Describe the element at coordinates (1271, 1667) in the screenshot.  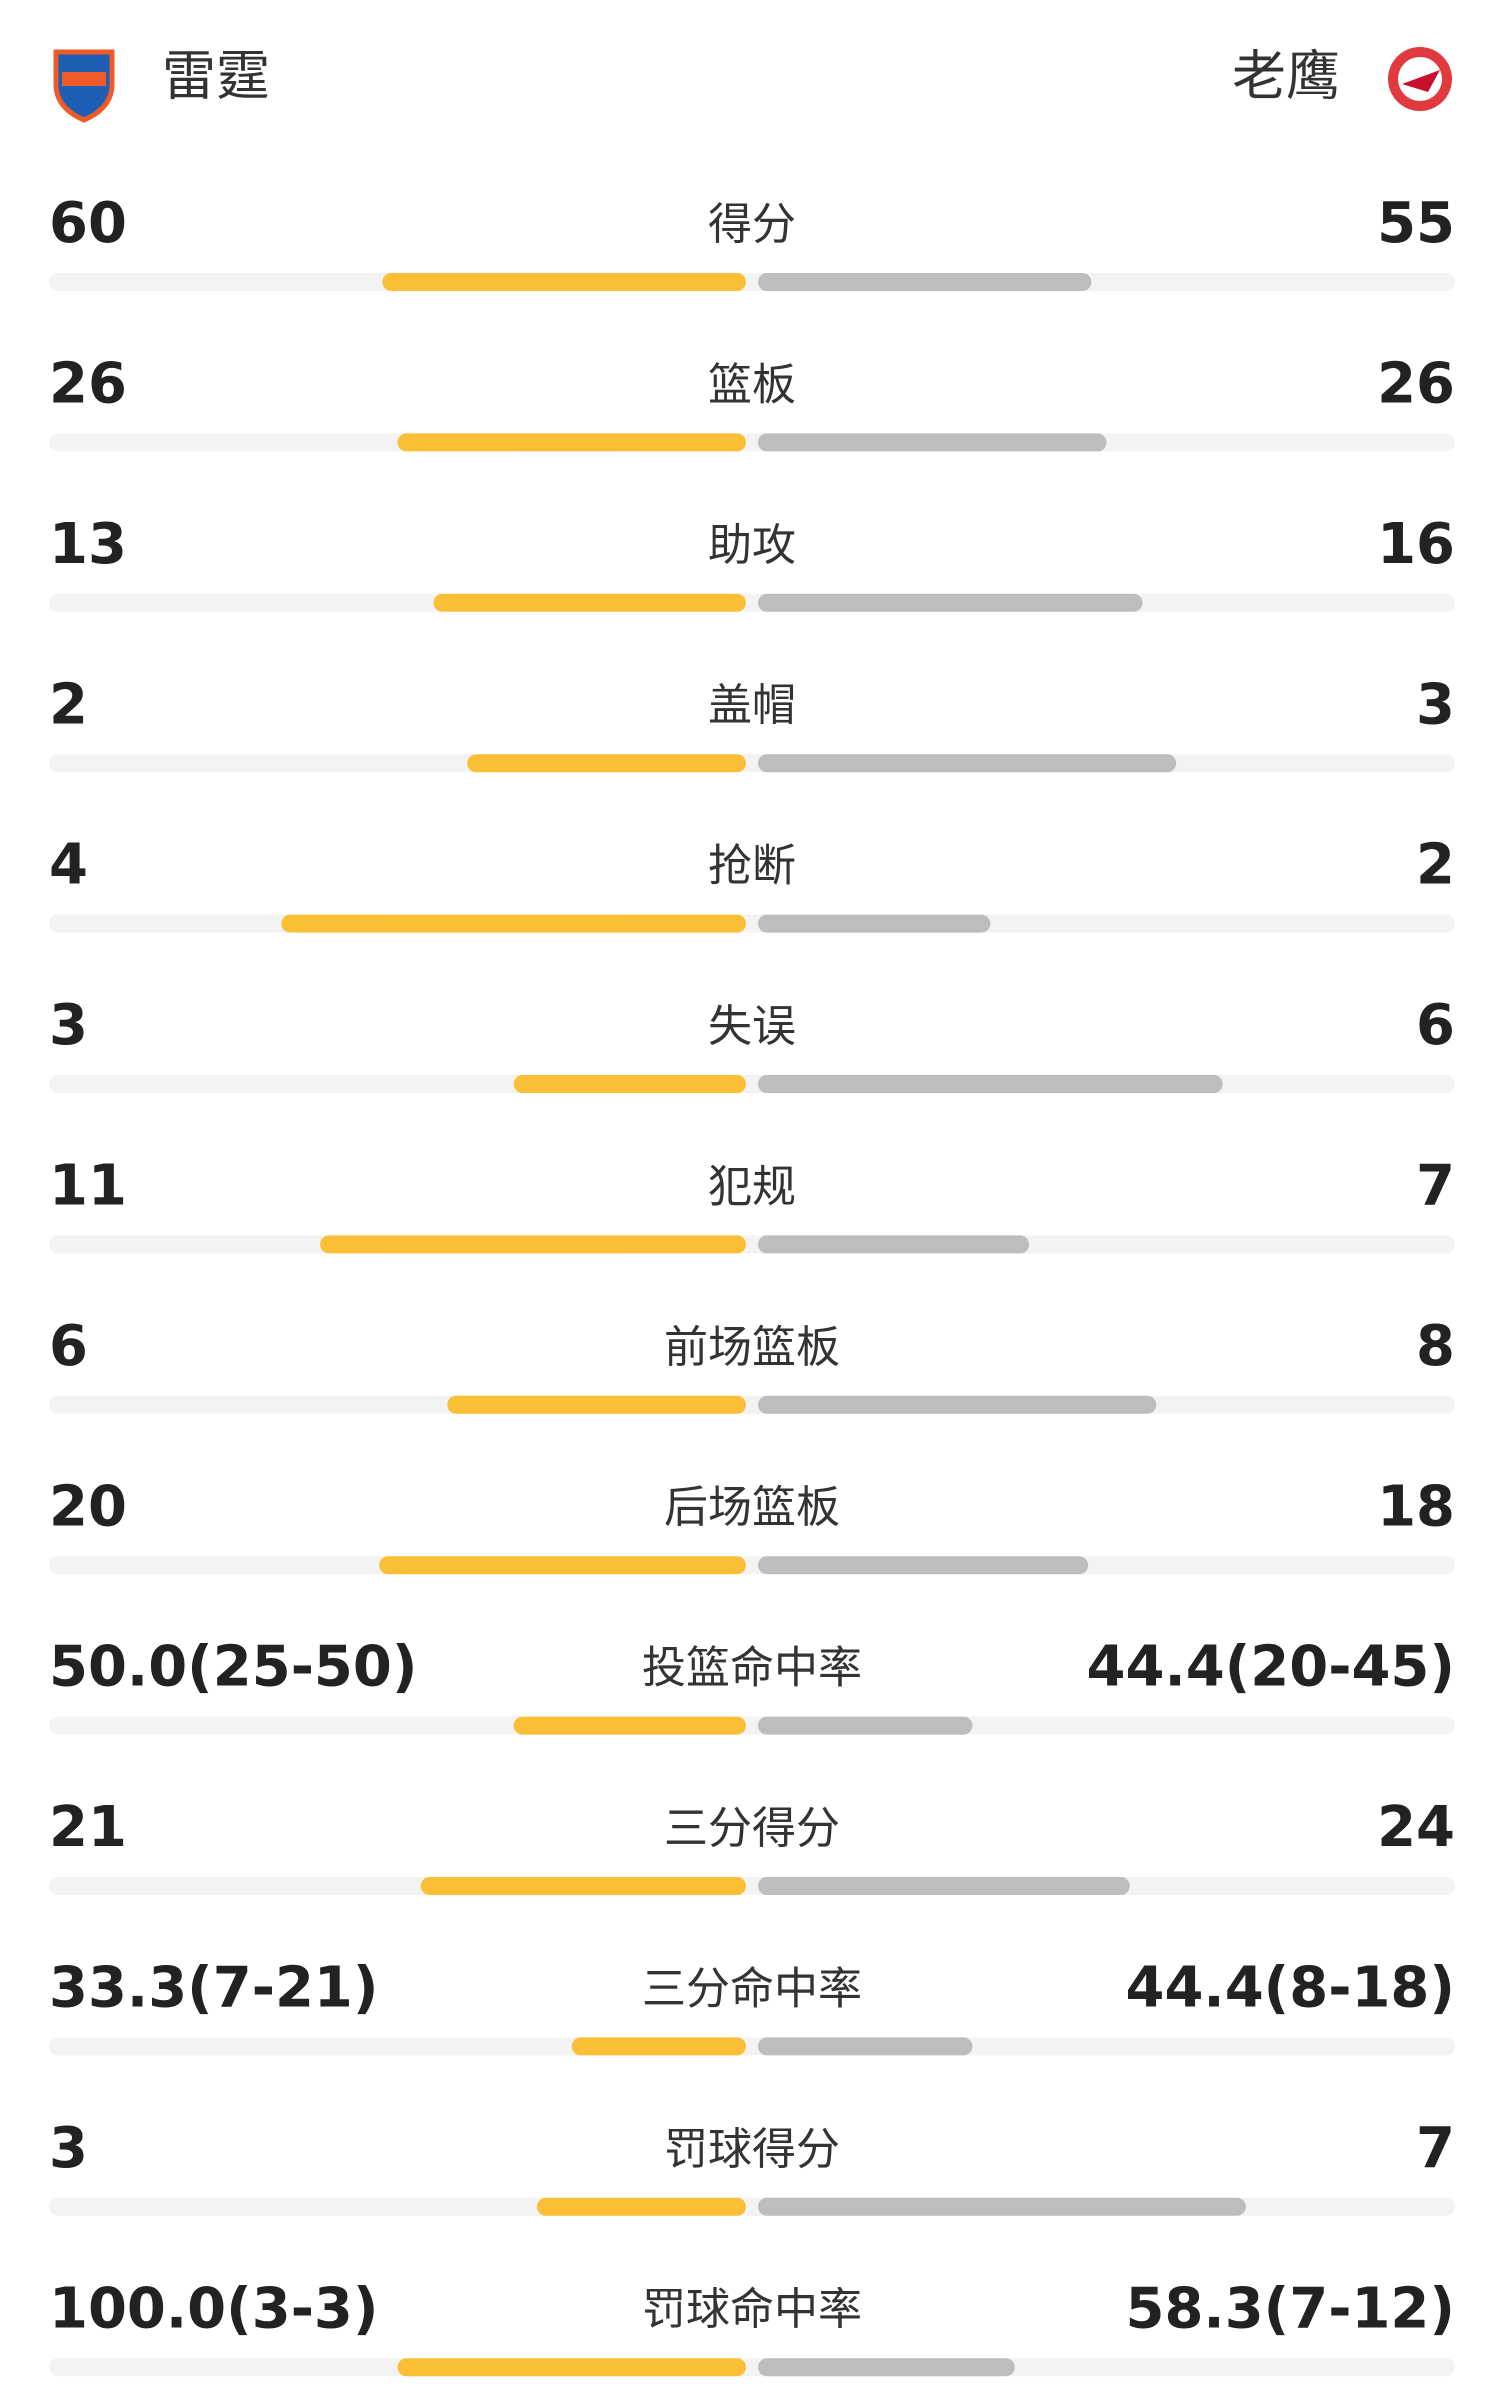
I see `away-value: 44.4(20-45)` at that location.